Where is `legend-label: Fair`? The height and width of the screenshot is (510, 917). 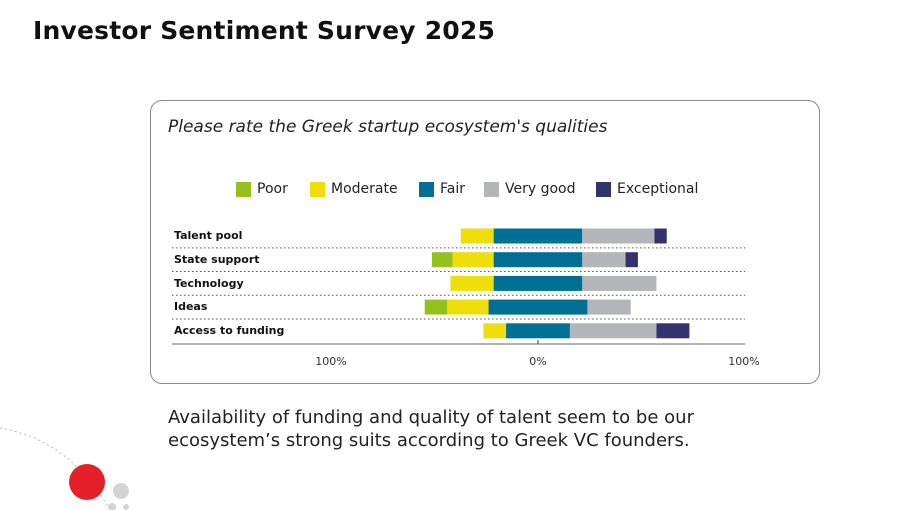 legend-label: Fair is located at coordinates (452, 189).